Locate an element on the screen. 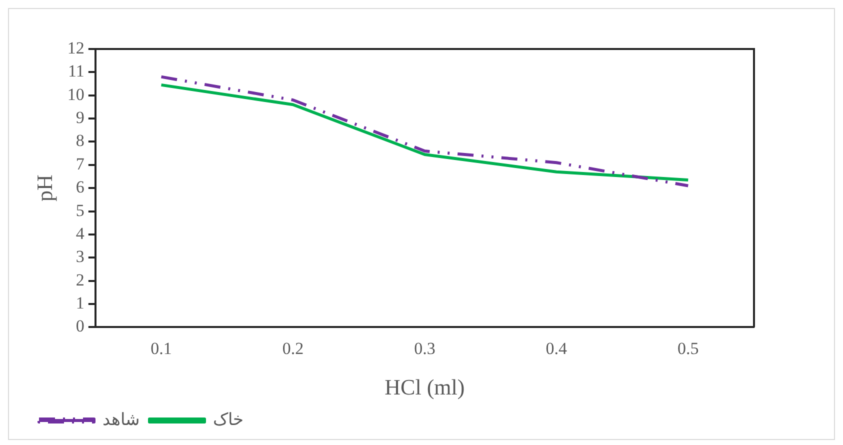 The height and width of the screenshot is (445, 843). x-axis-title: HCl (ml) is located at coordinates (424, 387).